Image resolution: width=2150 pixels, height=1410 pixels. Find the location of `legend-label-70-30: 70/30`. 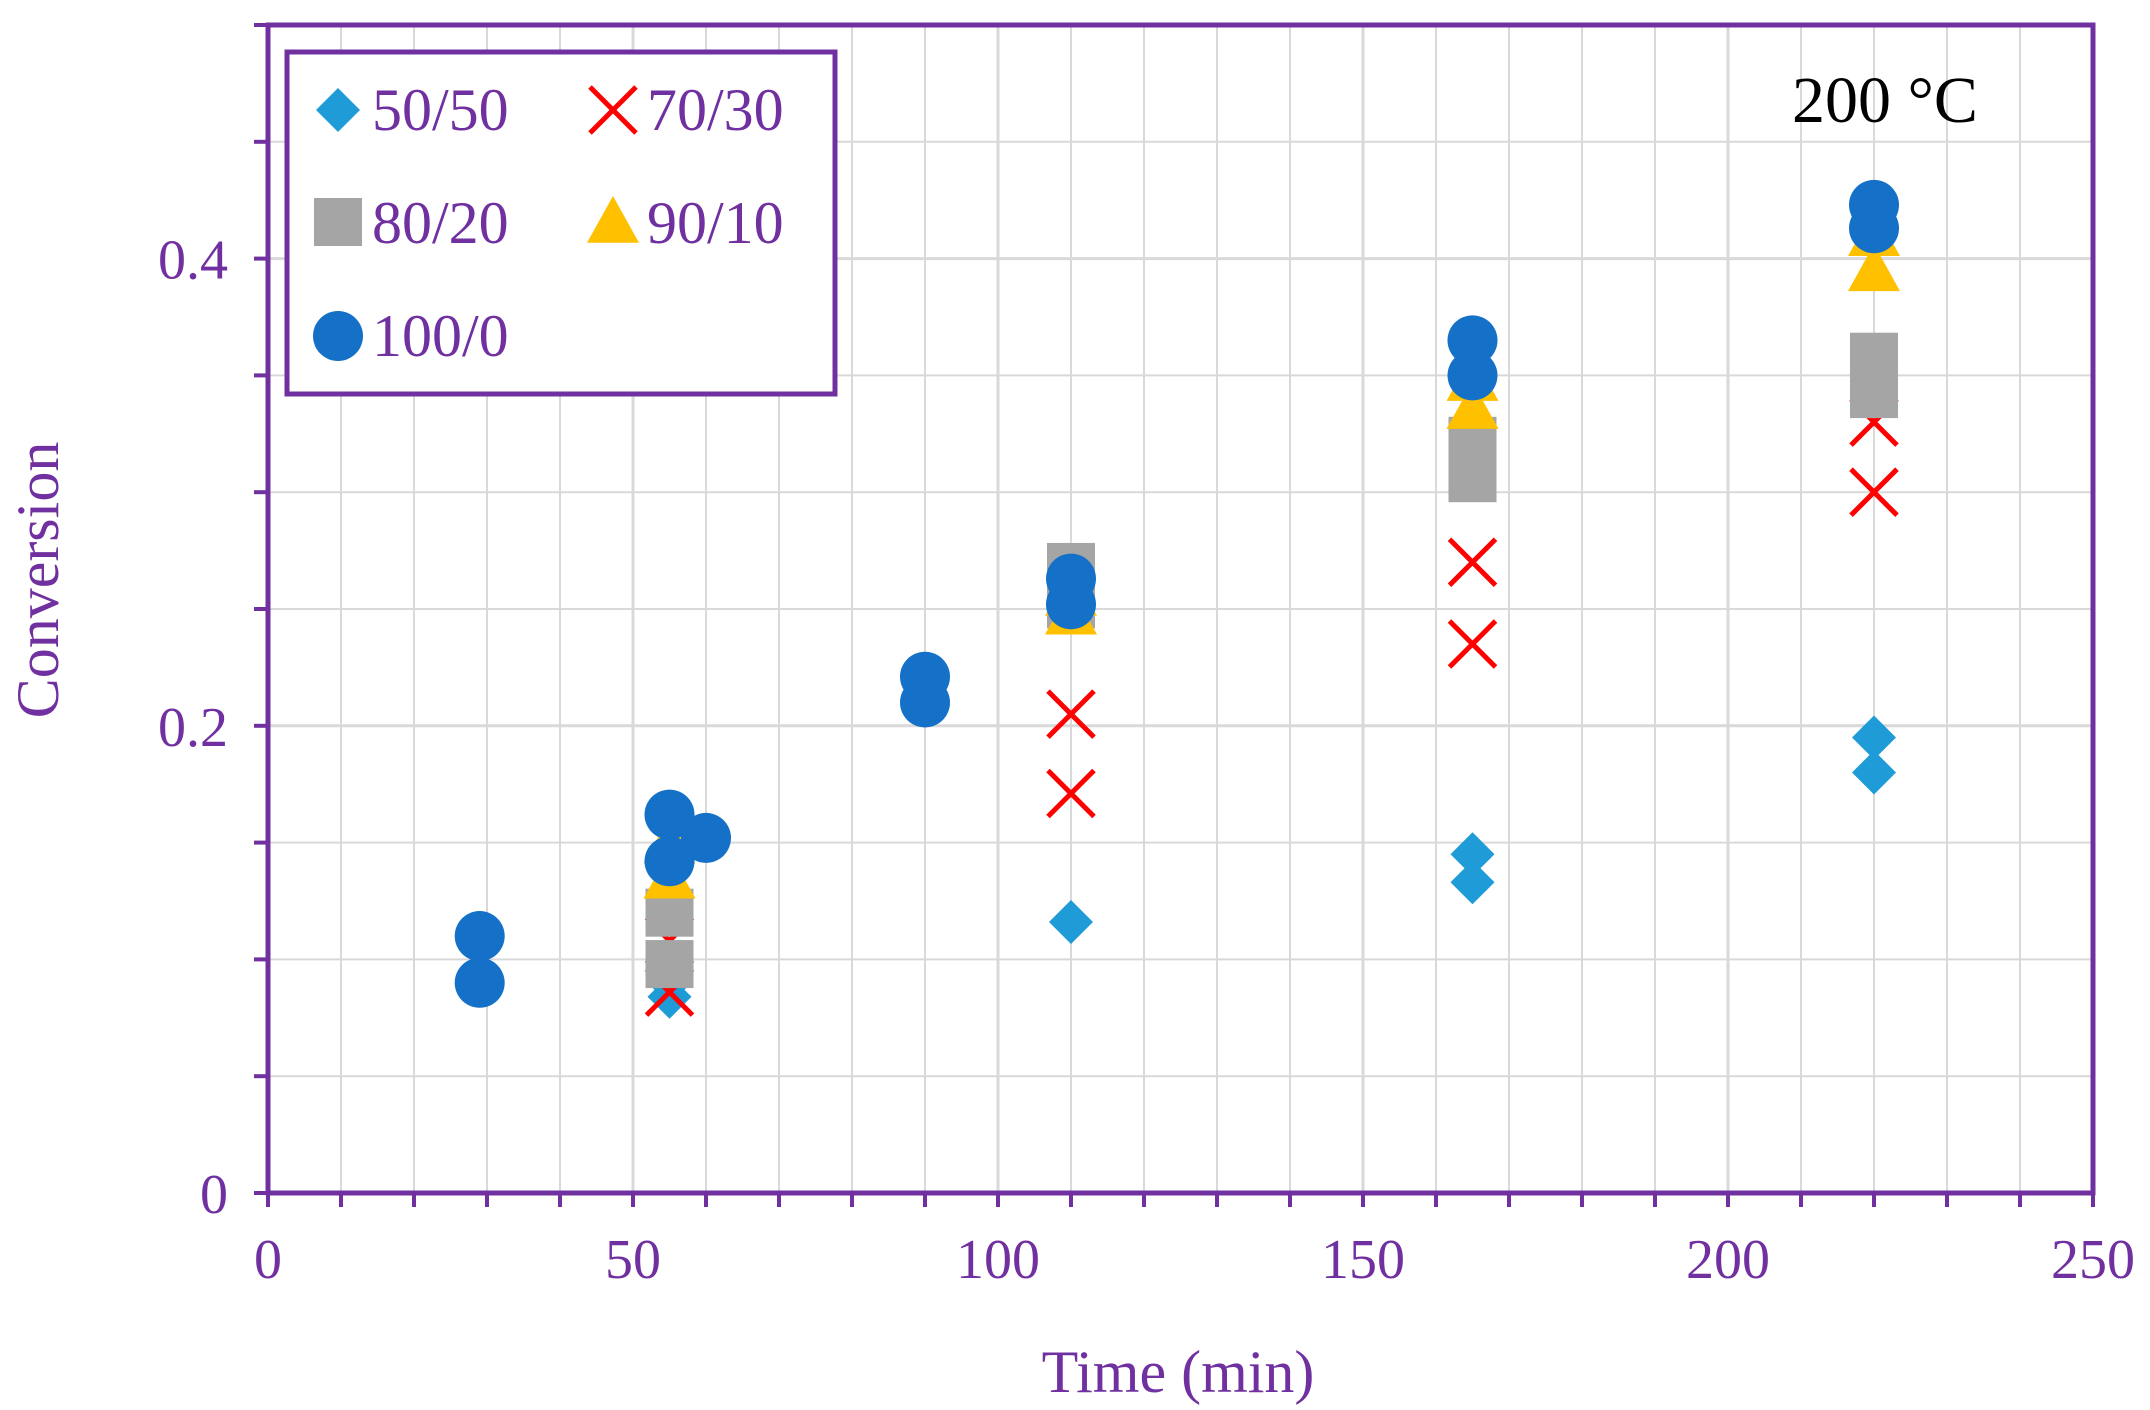

legend-label-70-30: 70/30 is located at coordinates (715, 110).